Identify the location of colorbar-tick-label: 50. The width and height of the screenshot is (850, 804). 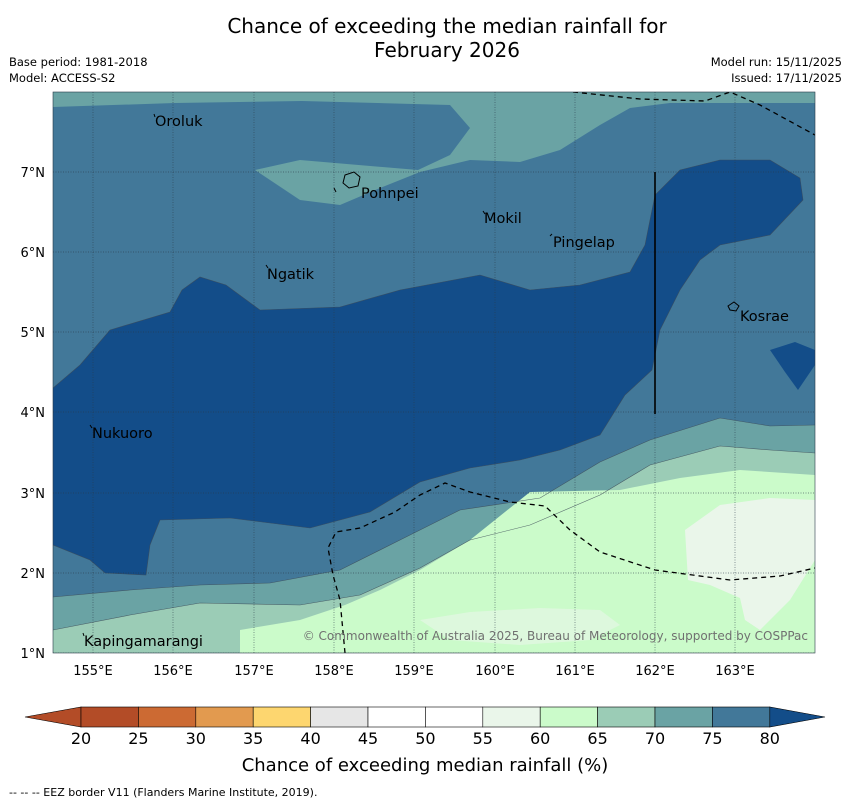
(425, 738).